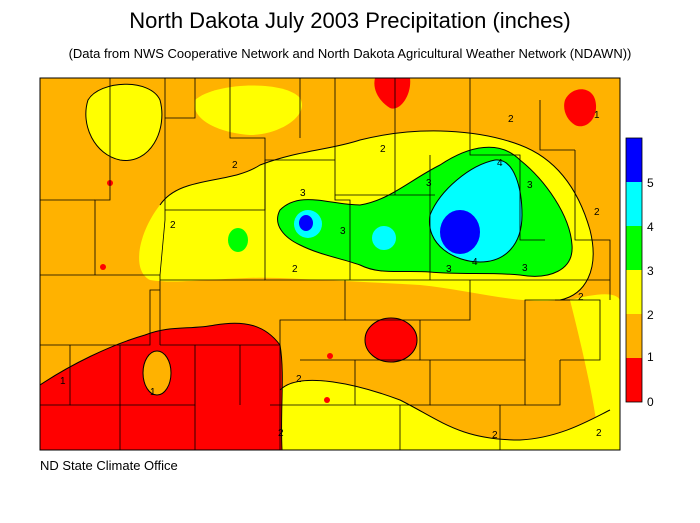 The width and height of the screenshot is (700, 523). Describe the element at coordinates (580, 108) in the screenshot. I see `red-northeast` at that location.